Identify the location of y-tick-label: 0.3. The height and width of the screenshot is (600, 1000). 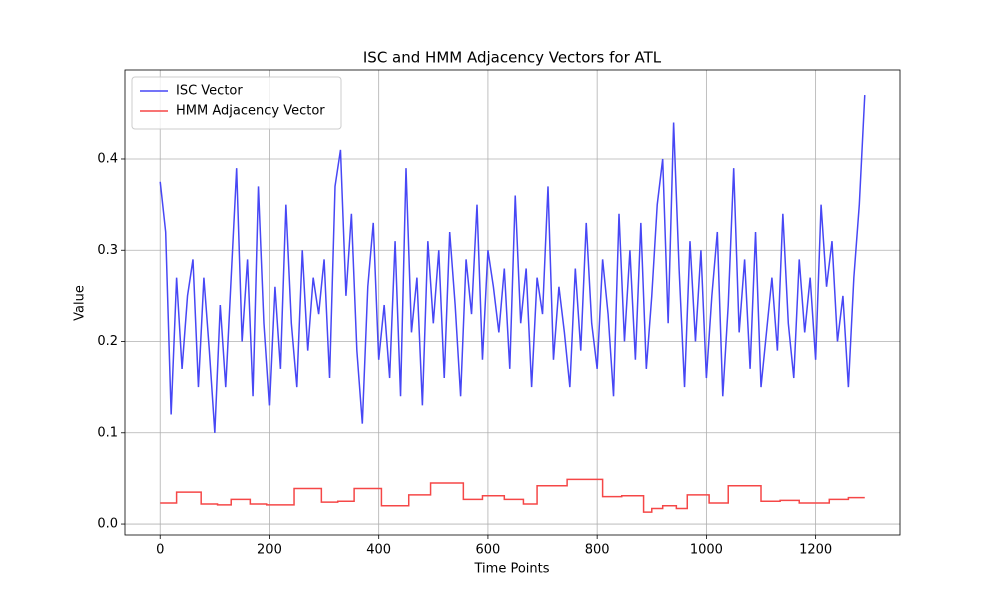
(107, 250).